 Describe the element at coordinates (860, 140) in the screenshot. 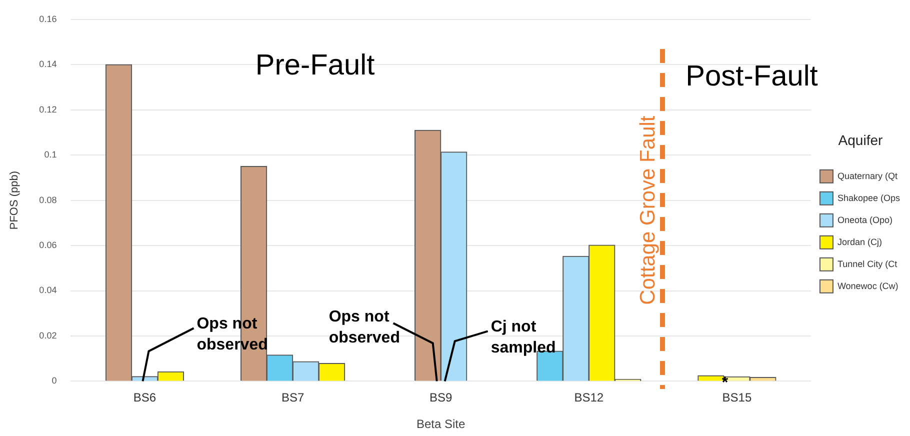

I see `legend-title: Aquifer` at that location.